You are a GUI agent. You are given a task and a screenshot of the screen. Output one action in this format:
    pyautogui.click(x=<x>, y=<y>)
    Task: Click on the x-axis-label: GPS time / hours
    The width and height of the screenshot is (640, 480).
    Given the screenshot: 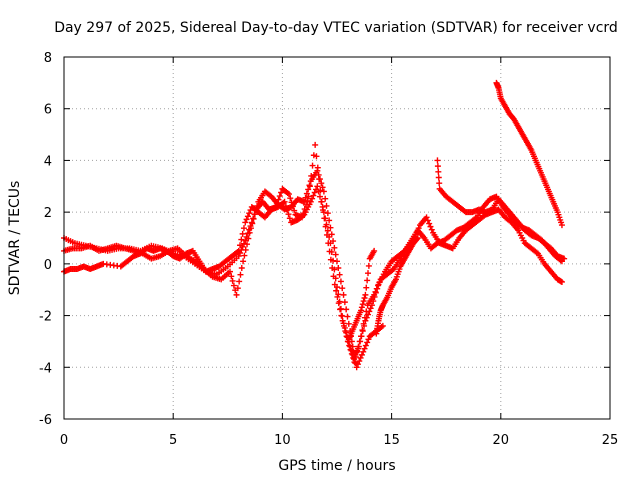 What is the action you would take?
    pyautogui.click(x=336, y=466)
    